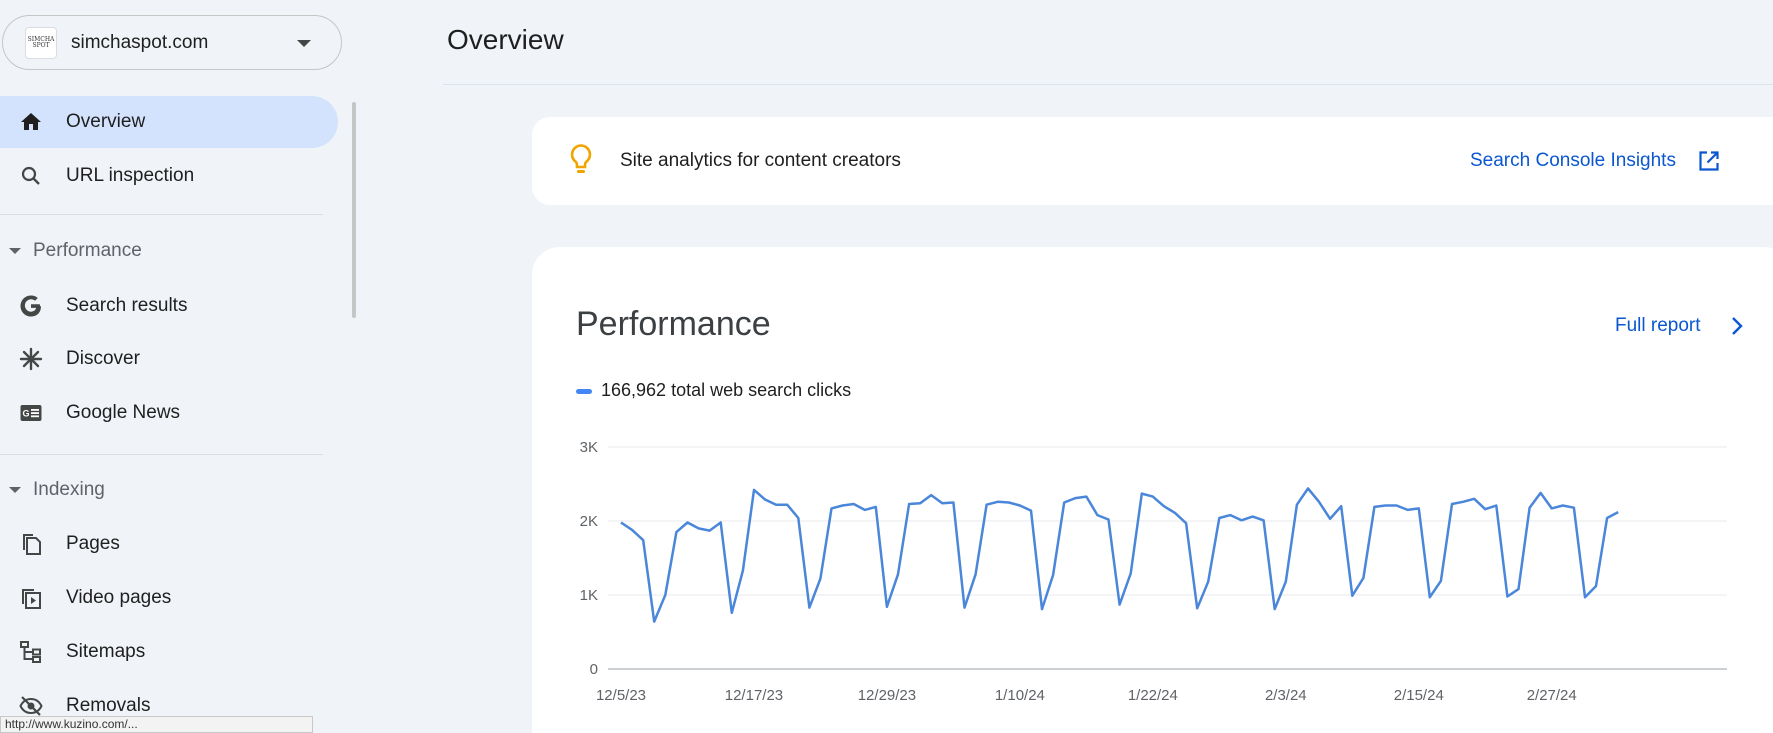  Describe the element at coordinates (1552, 695) in the screenshot. I see `x-tick-label: 2/27/24` at that location.